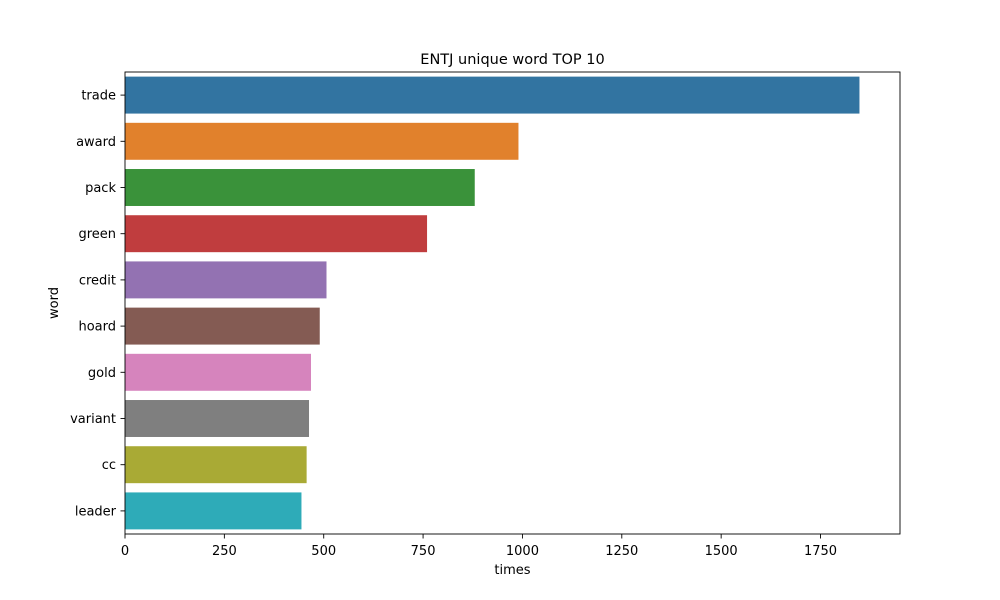  What do you see at coordinates (217, 418) in the screenshot?
I see `bar-variant` at bounding box center [217, 418].